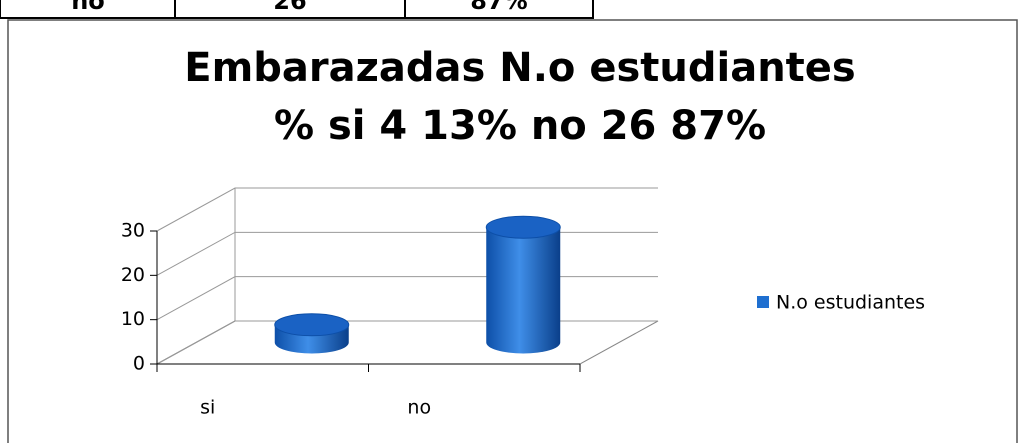 This screenshot has height=443, width=1021. Describe the element at coordinates (207, 408) in the screenshot. I see `x-tick-label: si` at that location.